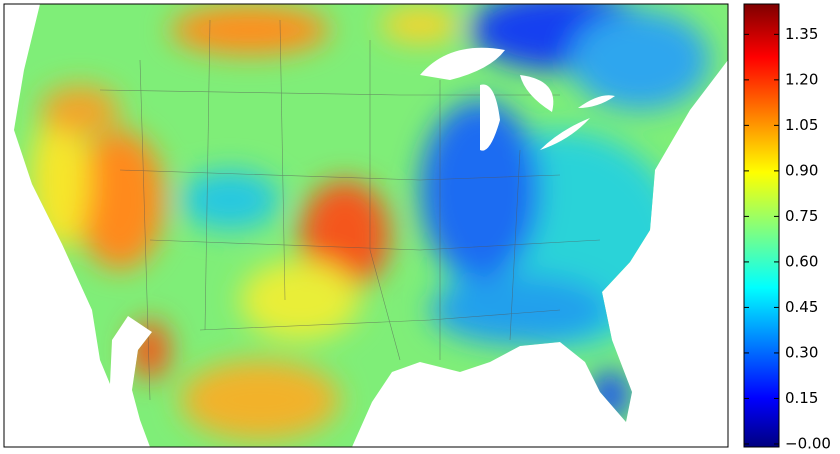 This screenshot has height=454, width=840. What do you see at coordinates (517, 99) in the screenshot?
I see `great-lakes` at bounding box center [517, 99].